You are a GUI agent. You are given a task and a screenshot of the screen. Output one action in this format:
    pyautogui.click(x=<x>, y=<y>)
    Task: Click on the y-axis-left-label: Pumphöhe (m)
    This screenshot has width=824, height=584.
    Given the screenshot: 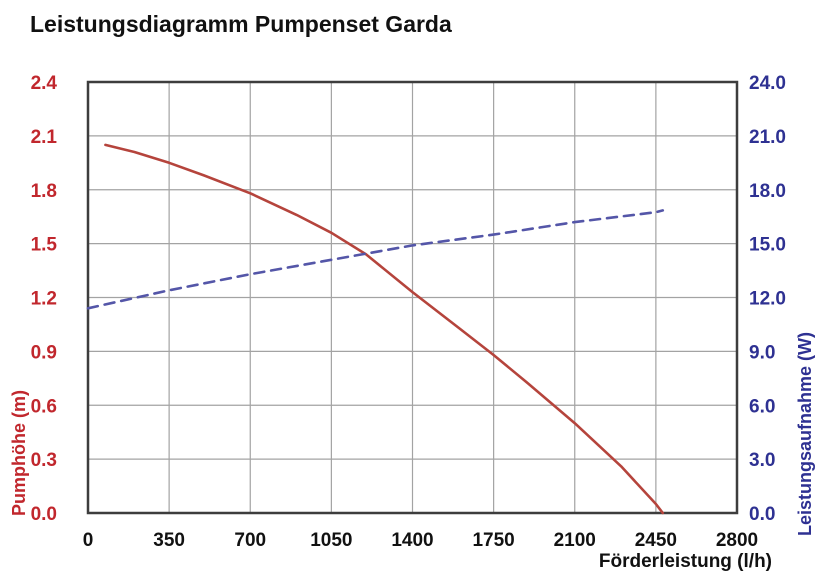 What is the action you would take?
    pyautogui.click(x=19, y=453)
    